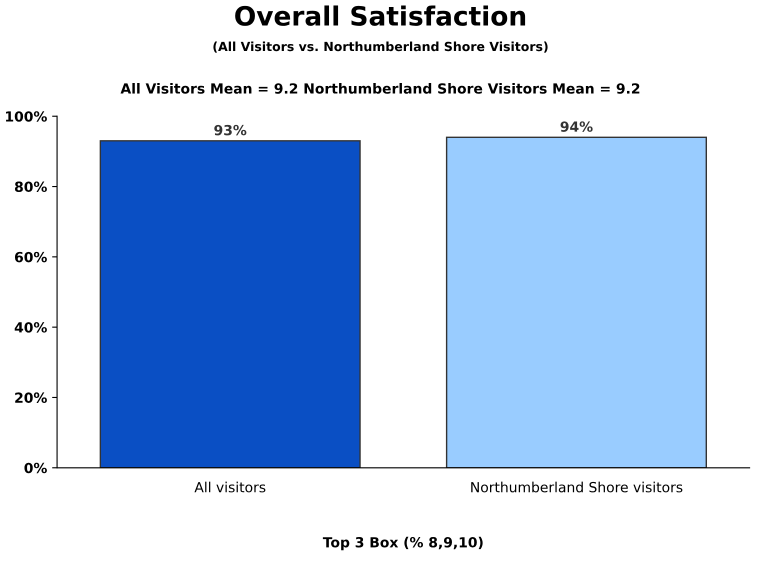 The width and height of the screenshot is (761, 567). I want to click on y-tick-label: 80%, so click(30, 187).